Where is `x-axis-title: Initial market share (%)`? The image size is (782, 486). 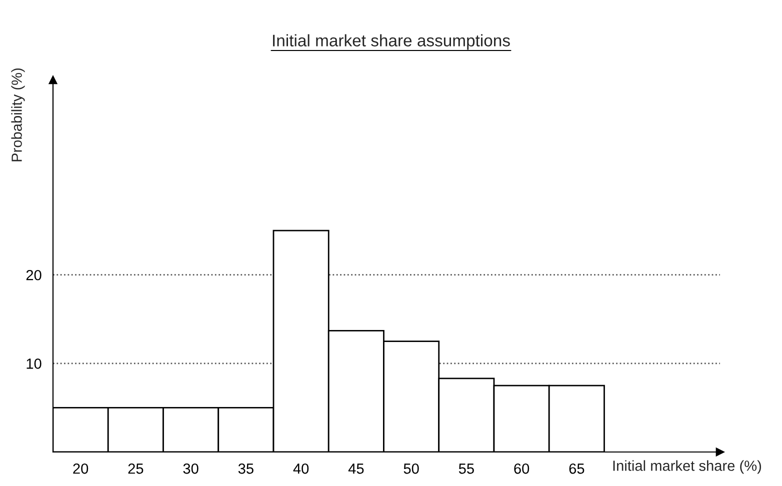
x-axis-title: Initial market share (%) is located at coordinates (687, 467).